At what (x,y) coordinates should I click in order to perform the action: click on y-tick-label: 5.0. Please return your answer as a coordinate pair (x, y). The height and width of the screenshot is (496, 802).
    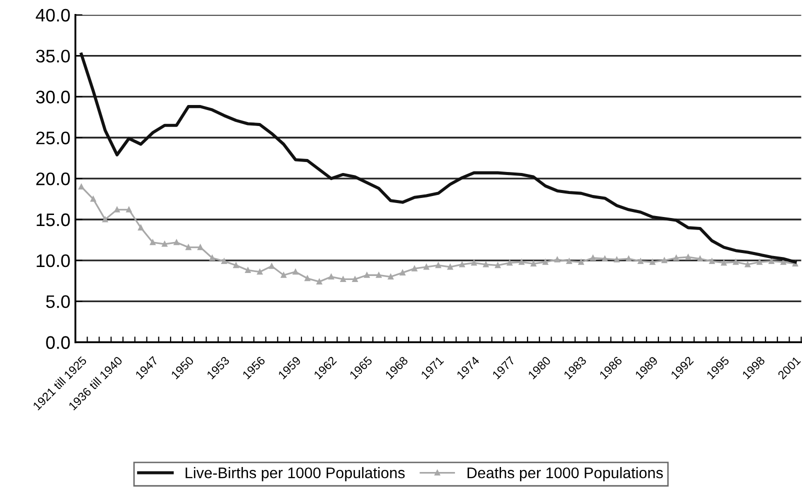
    Looking at the image, I should click on (58, 301).